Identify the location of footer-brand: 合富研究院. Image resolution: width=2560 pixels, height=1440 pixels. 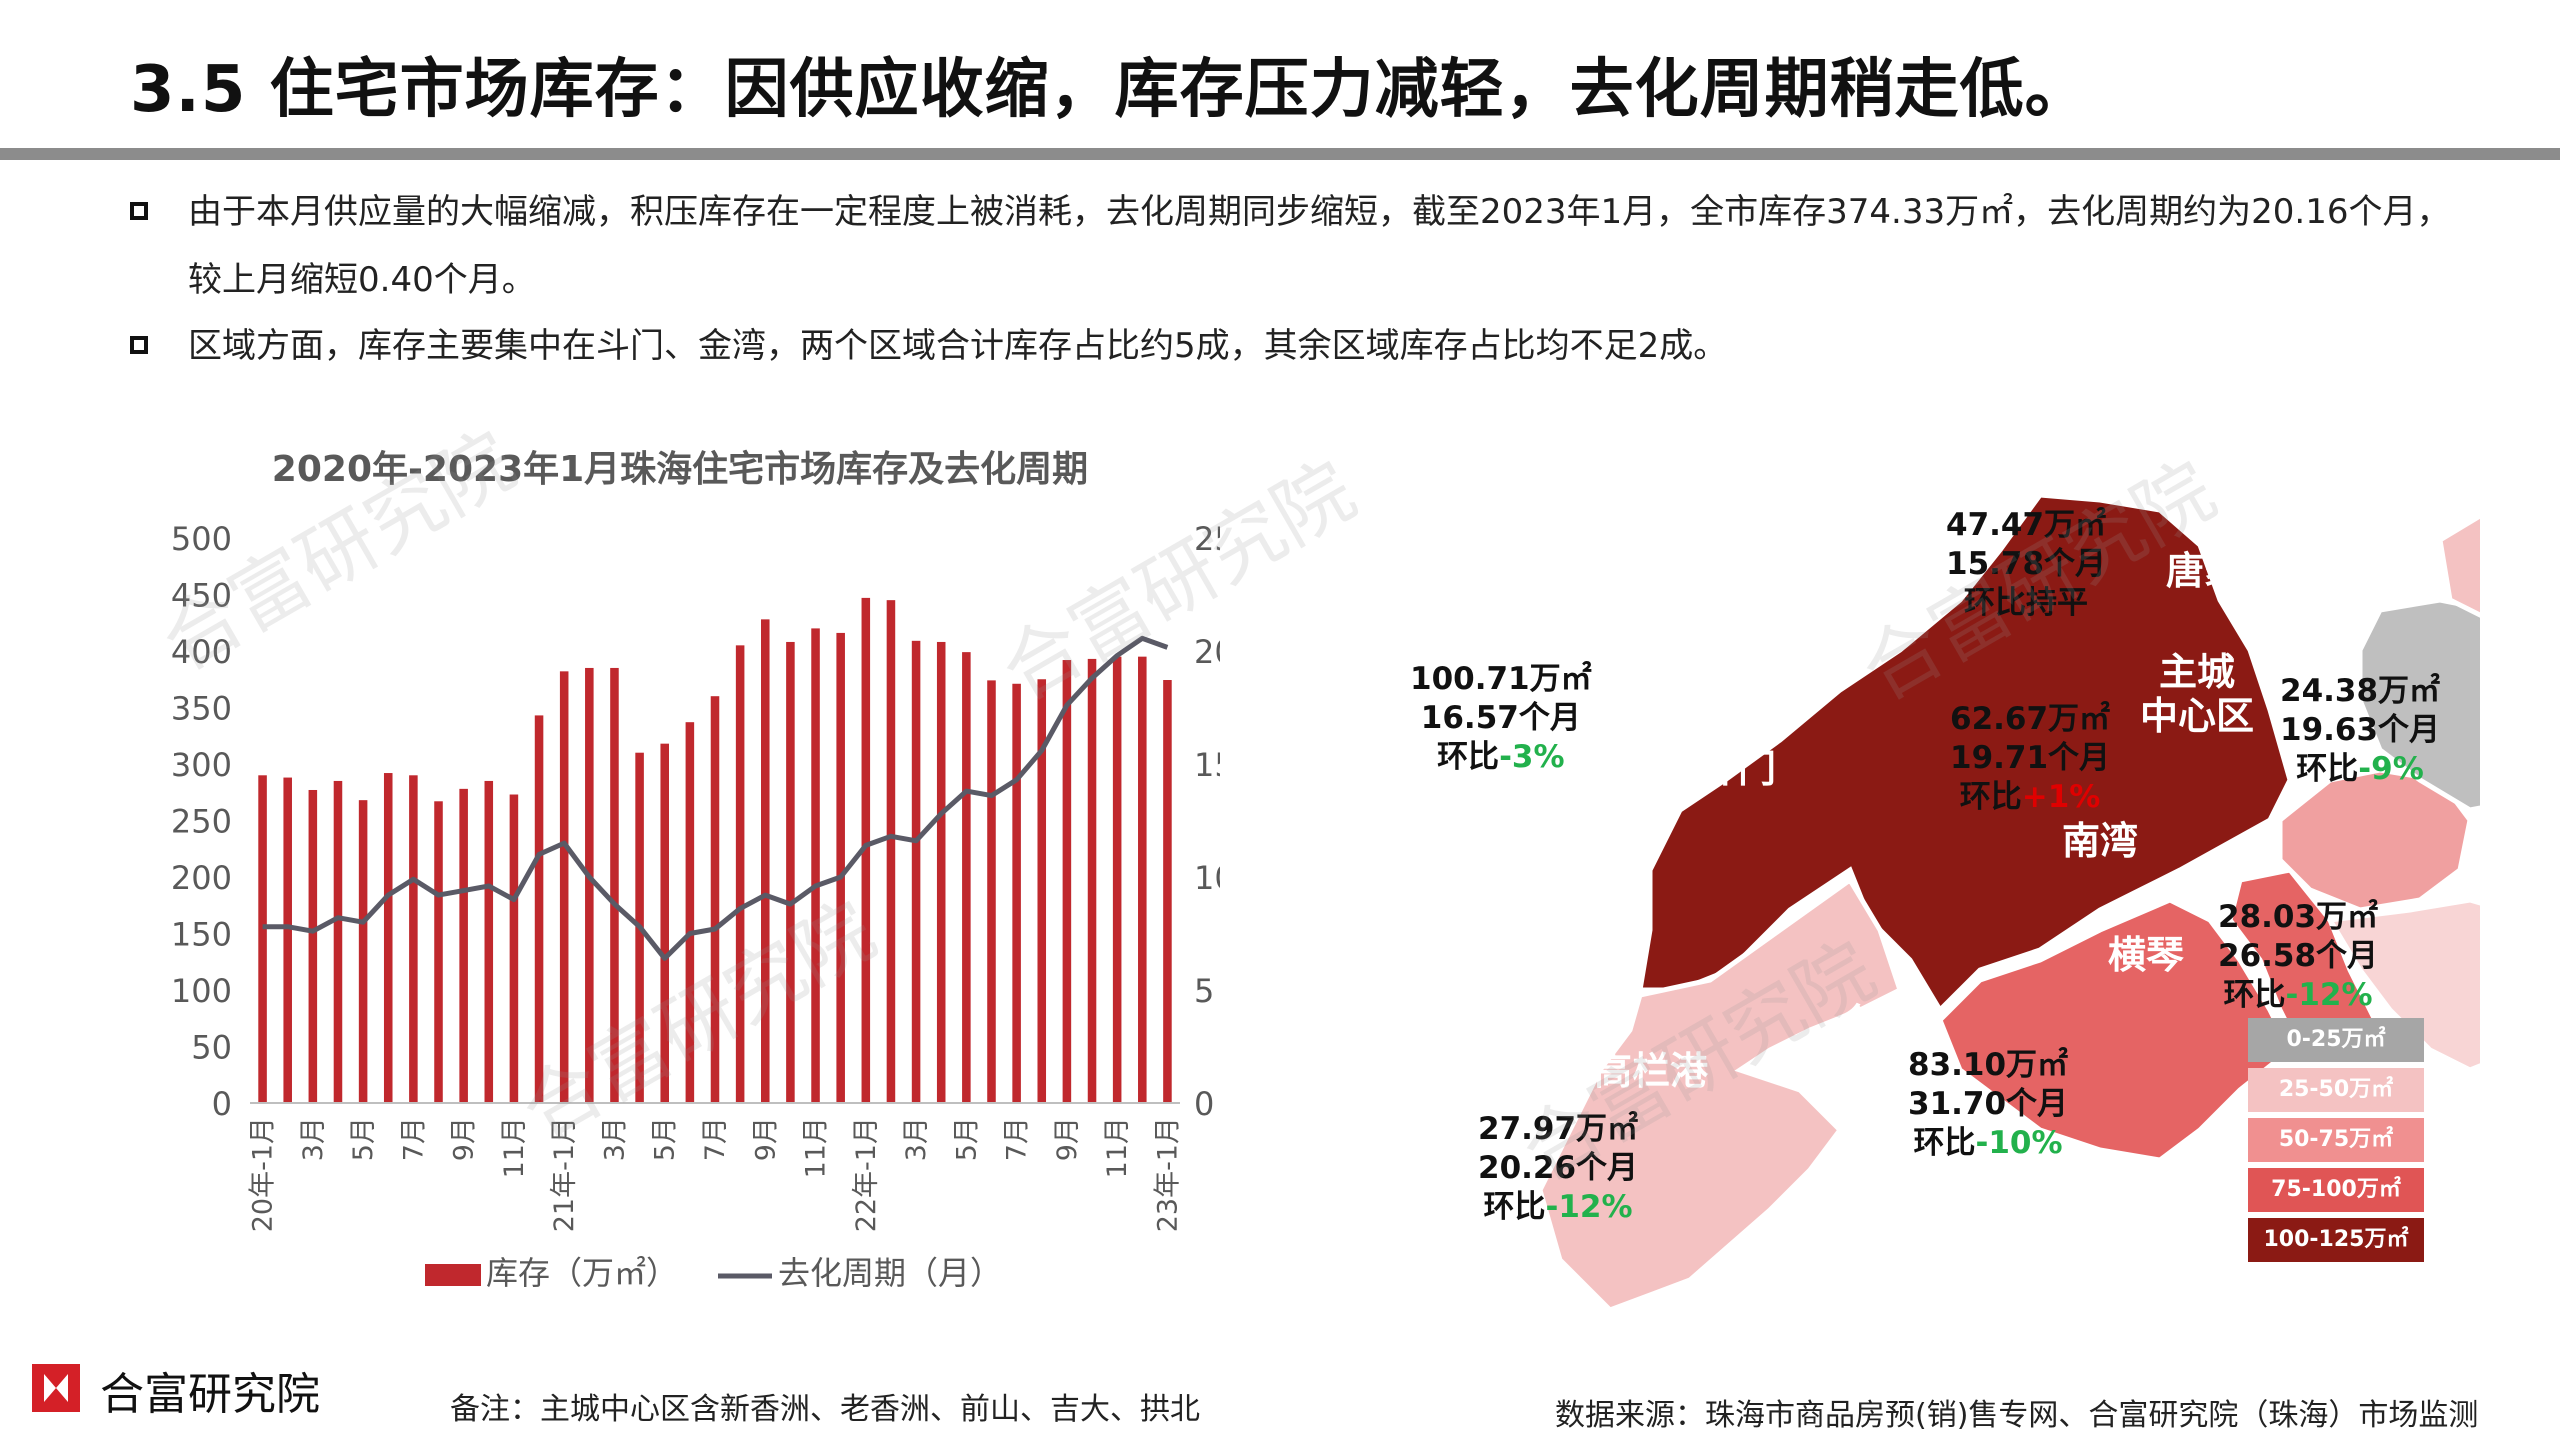
(210, 1394).